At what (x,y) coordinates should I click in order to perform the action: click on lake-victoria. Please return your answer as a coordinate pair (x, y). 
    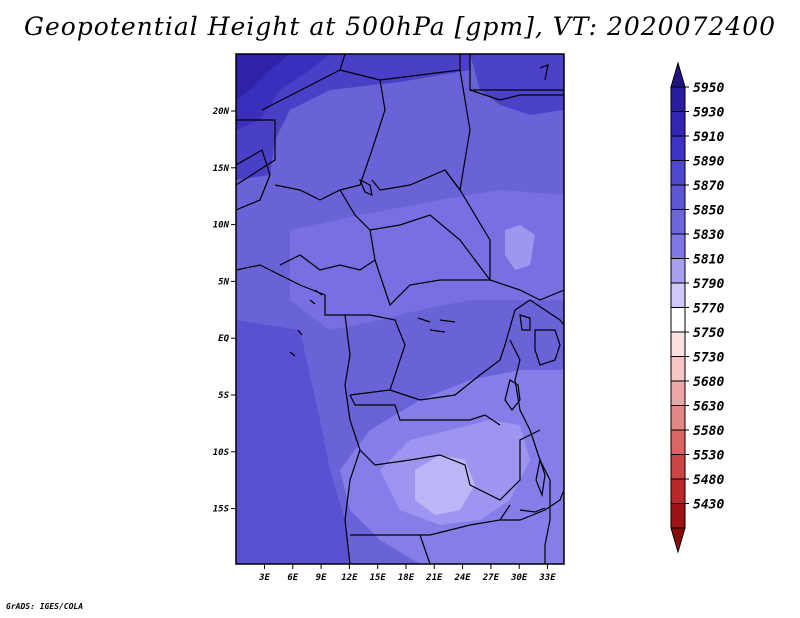
    Looking at the image, I should click on (547, 347).